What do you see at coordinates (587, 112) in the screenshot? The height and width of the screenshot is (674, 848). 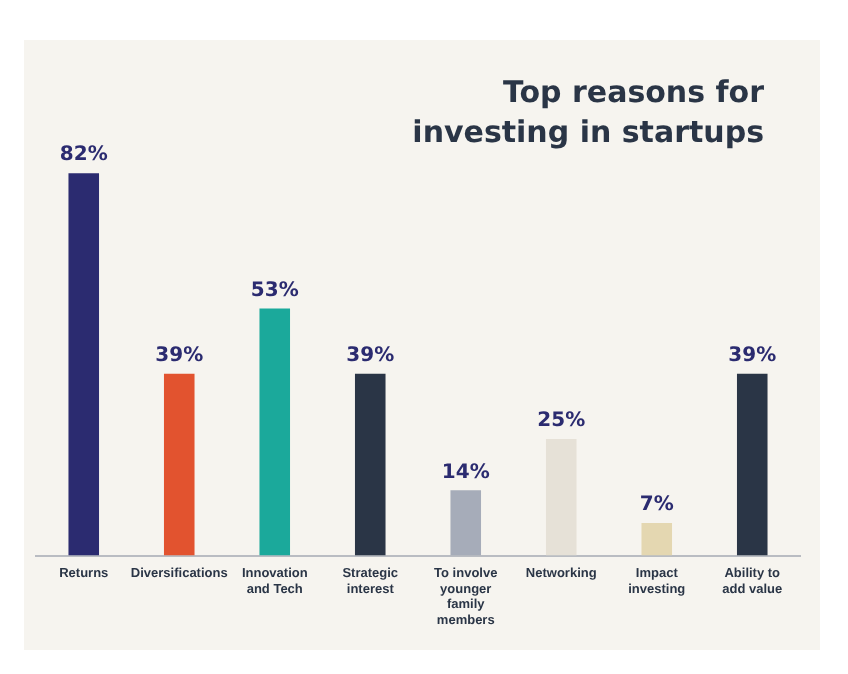 I see `chart-title: Top reasons for investing in startups` at bounding box center [587, 112].